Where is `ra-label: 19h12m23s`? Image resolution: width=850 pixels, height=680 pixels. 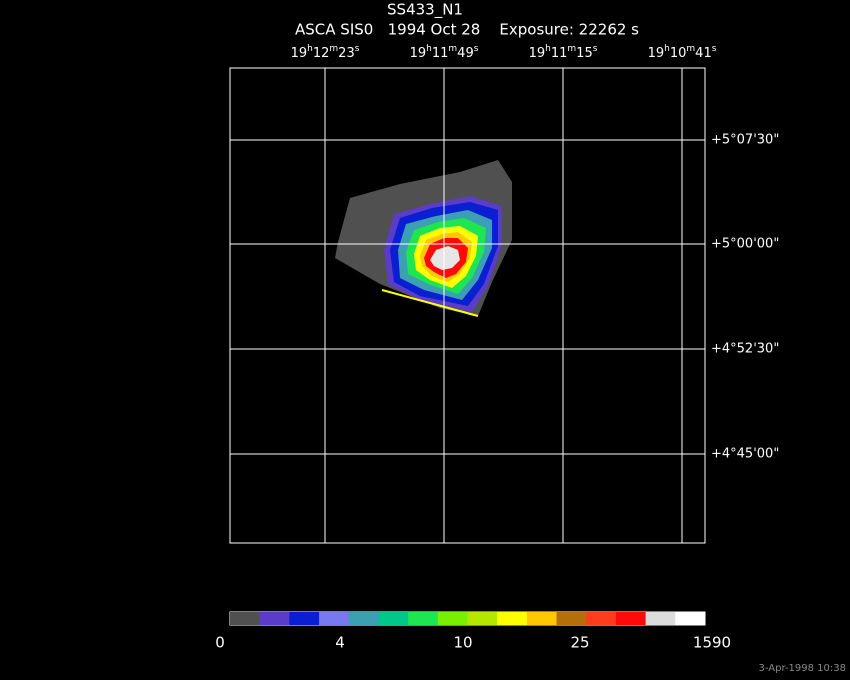 ra-label: 19h12m23s is located at coordinates (325, 52).